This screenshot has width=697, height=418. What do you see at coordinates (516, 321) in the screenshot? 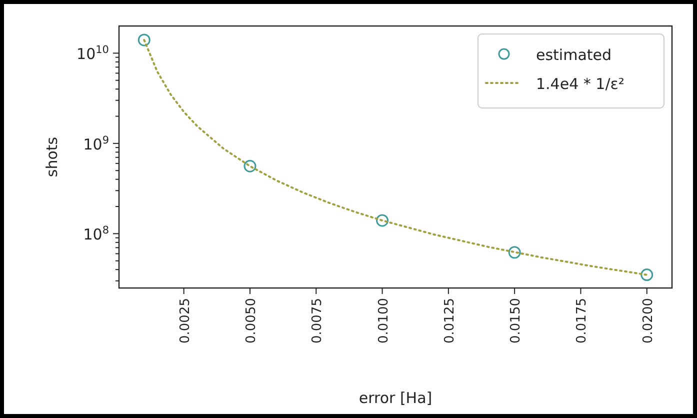
I see `x-tick-label: 0.0150` at bounding box center [516, 321].